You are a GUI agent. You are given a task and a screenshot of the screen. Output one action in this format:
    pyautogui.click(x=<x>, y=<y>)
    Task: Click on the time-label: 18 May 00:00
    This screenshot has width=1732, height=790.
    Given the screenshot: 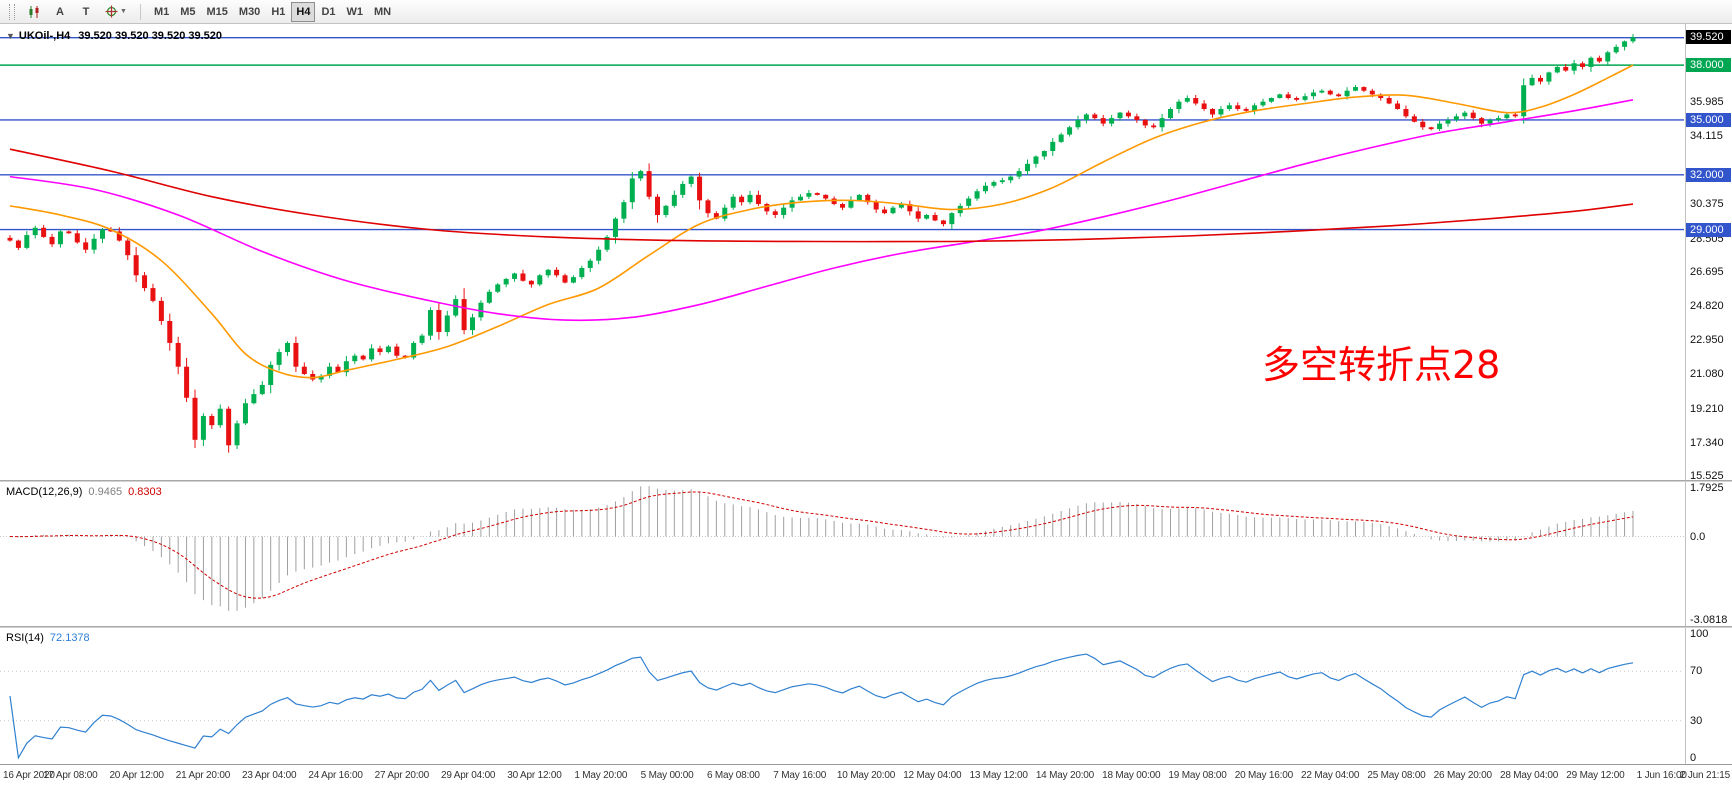 What is the action you would take?
    pyautogui.click(x=1131, y=775)
    